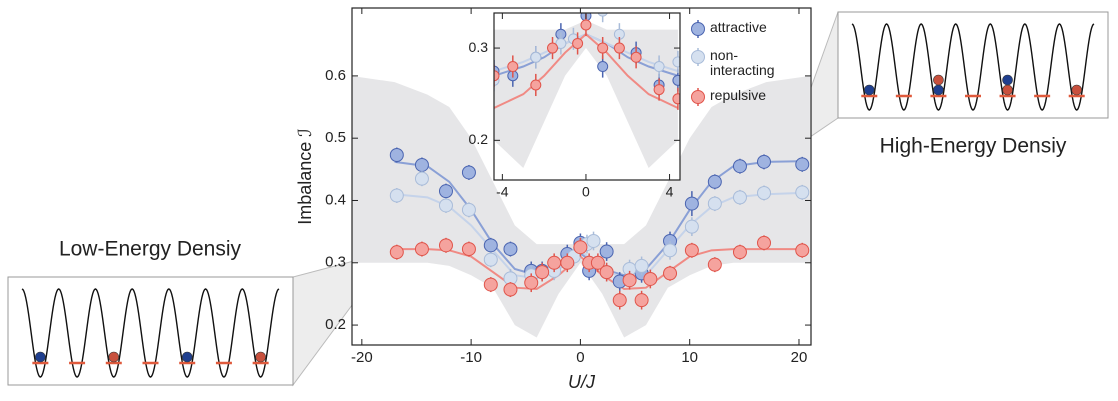  I want to click on x-tick-label: -20, so click(362, 357).